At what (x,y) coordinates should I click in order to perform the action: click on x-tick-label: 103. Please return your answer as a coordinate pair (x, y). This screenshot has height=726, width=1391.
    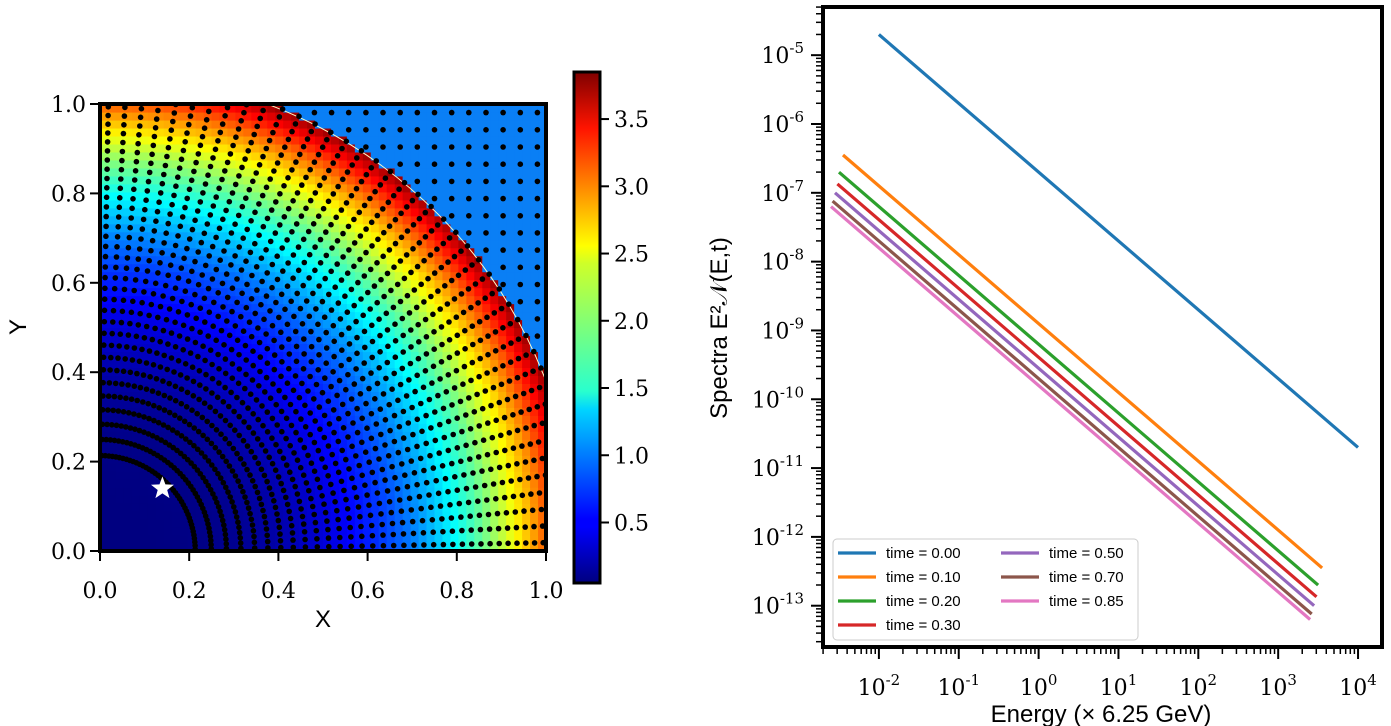
    Looking at the image, I should click on (1278, 686).